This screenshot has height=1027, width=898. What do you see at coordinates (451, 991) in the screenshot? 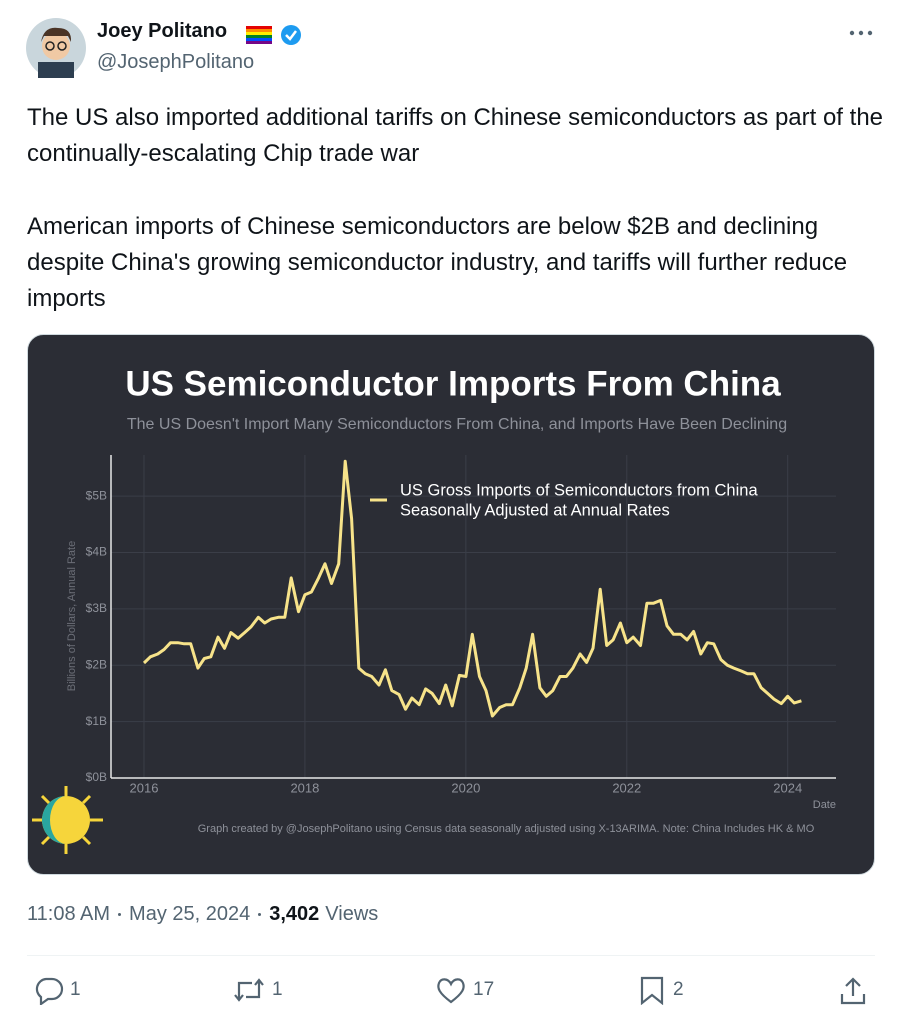
I see `like-icon` at bounding box center [451, 991].